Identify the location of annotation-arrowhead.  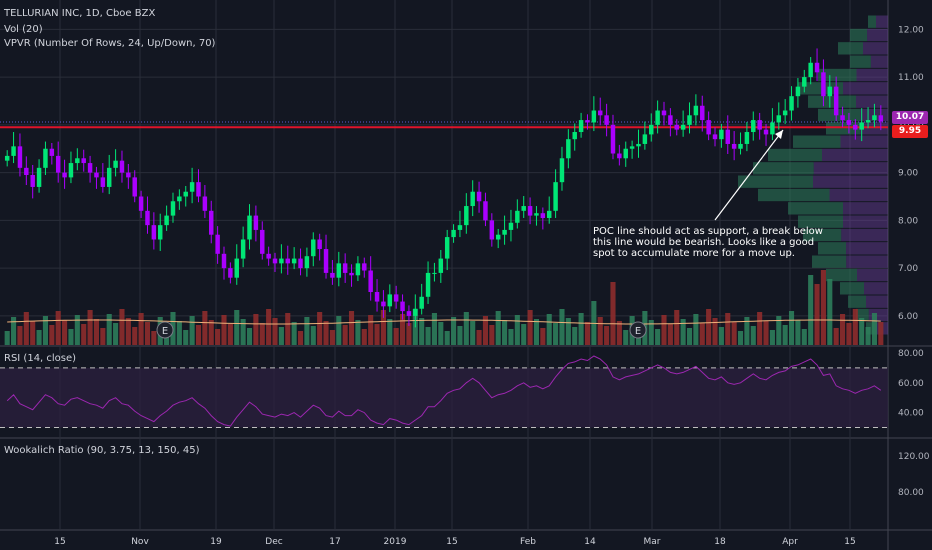
(779, 134).